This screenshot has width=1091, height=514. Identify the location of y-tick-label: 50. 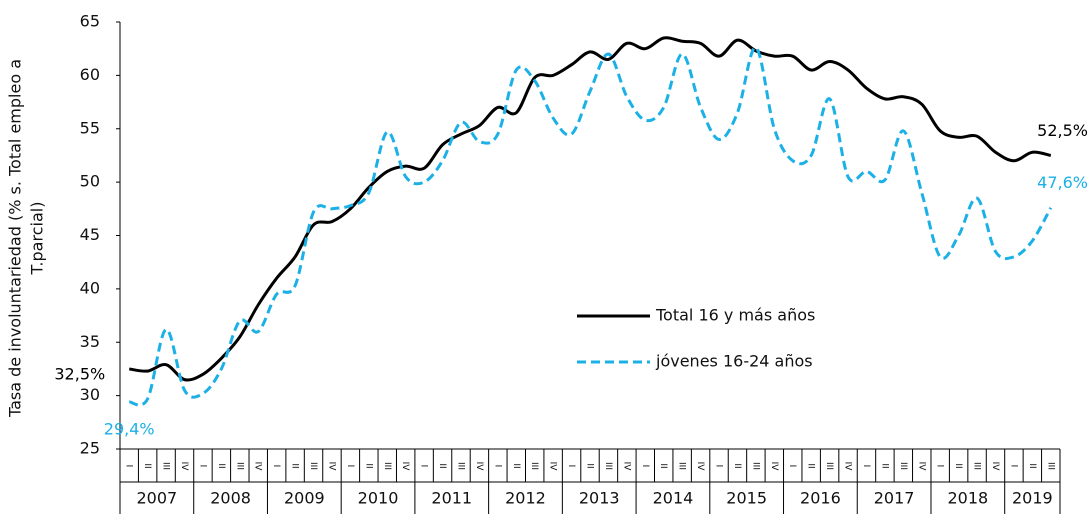
(90, 181).